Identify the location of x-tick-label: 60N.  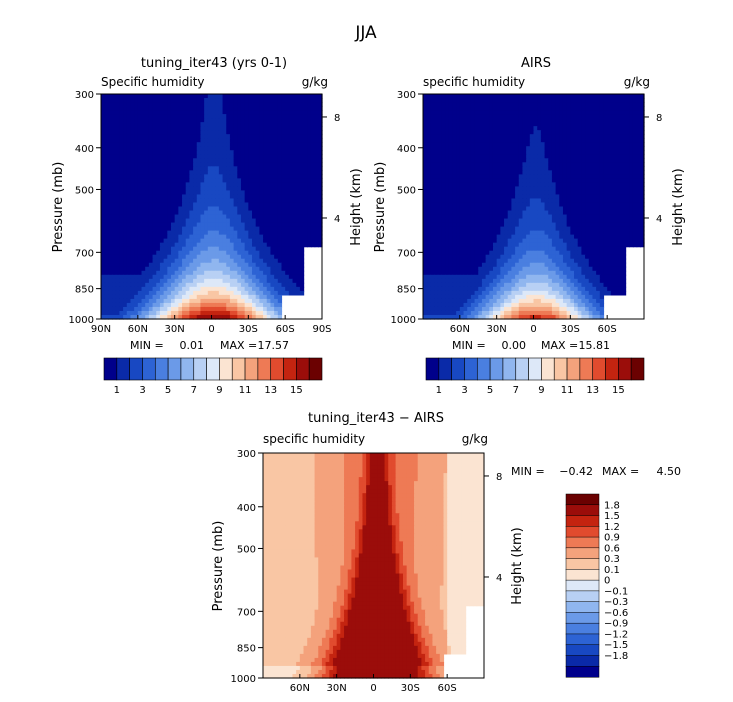
(138, 329).